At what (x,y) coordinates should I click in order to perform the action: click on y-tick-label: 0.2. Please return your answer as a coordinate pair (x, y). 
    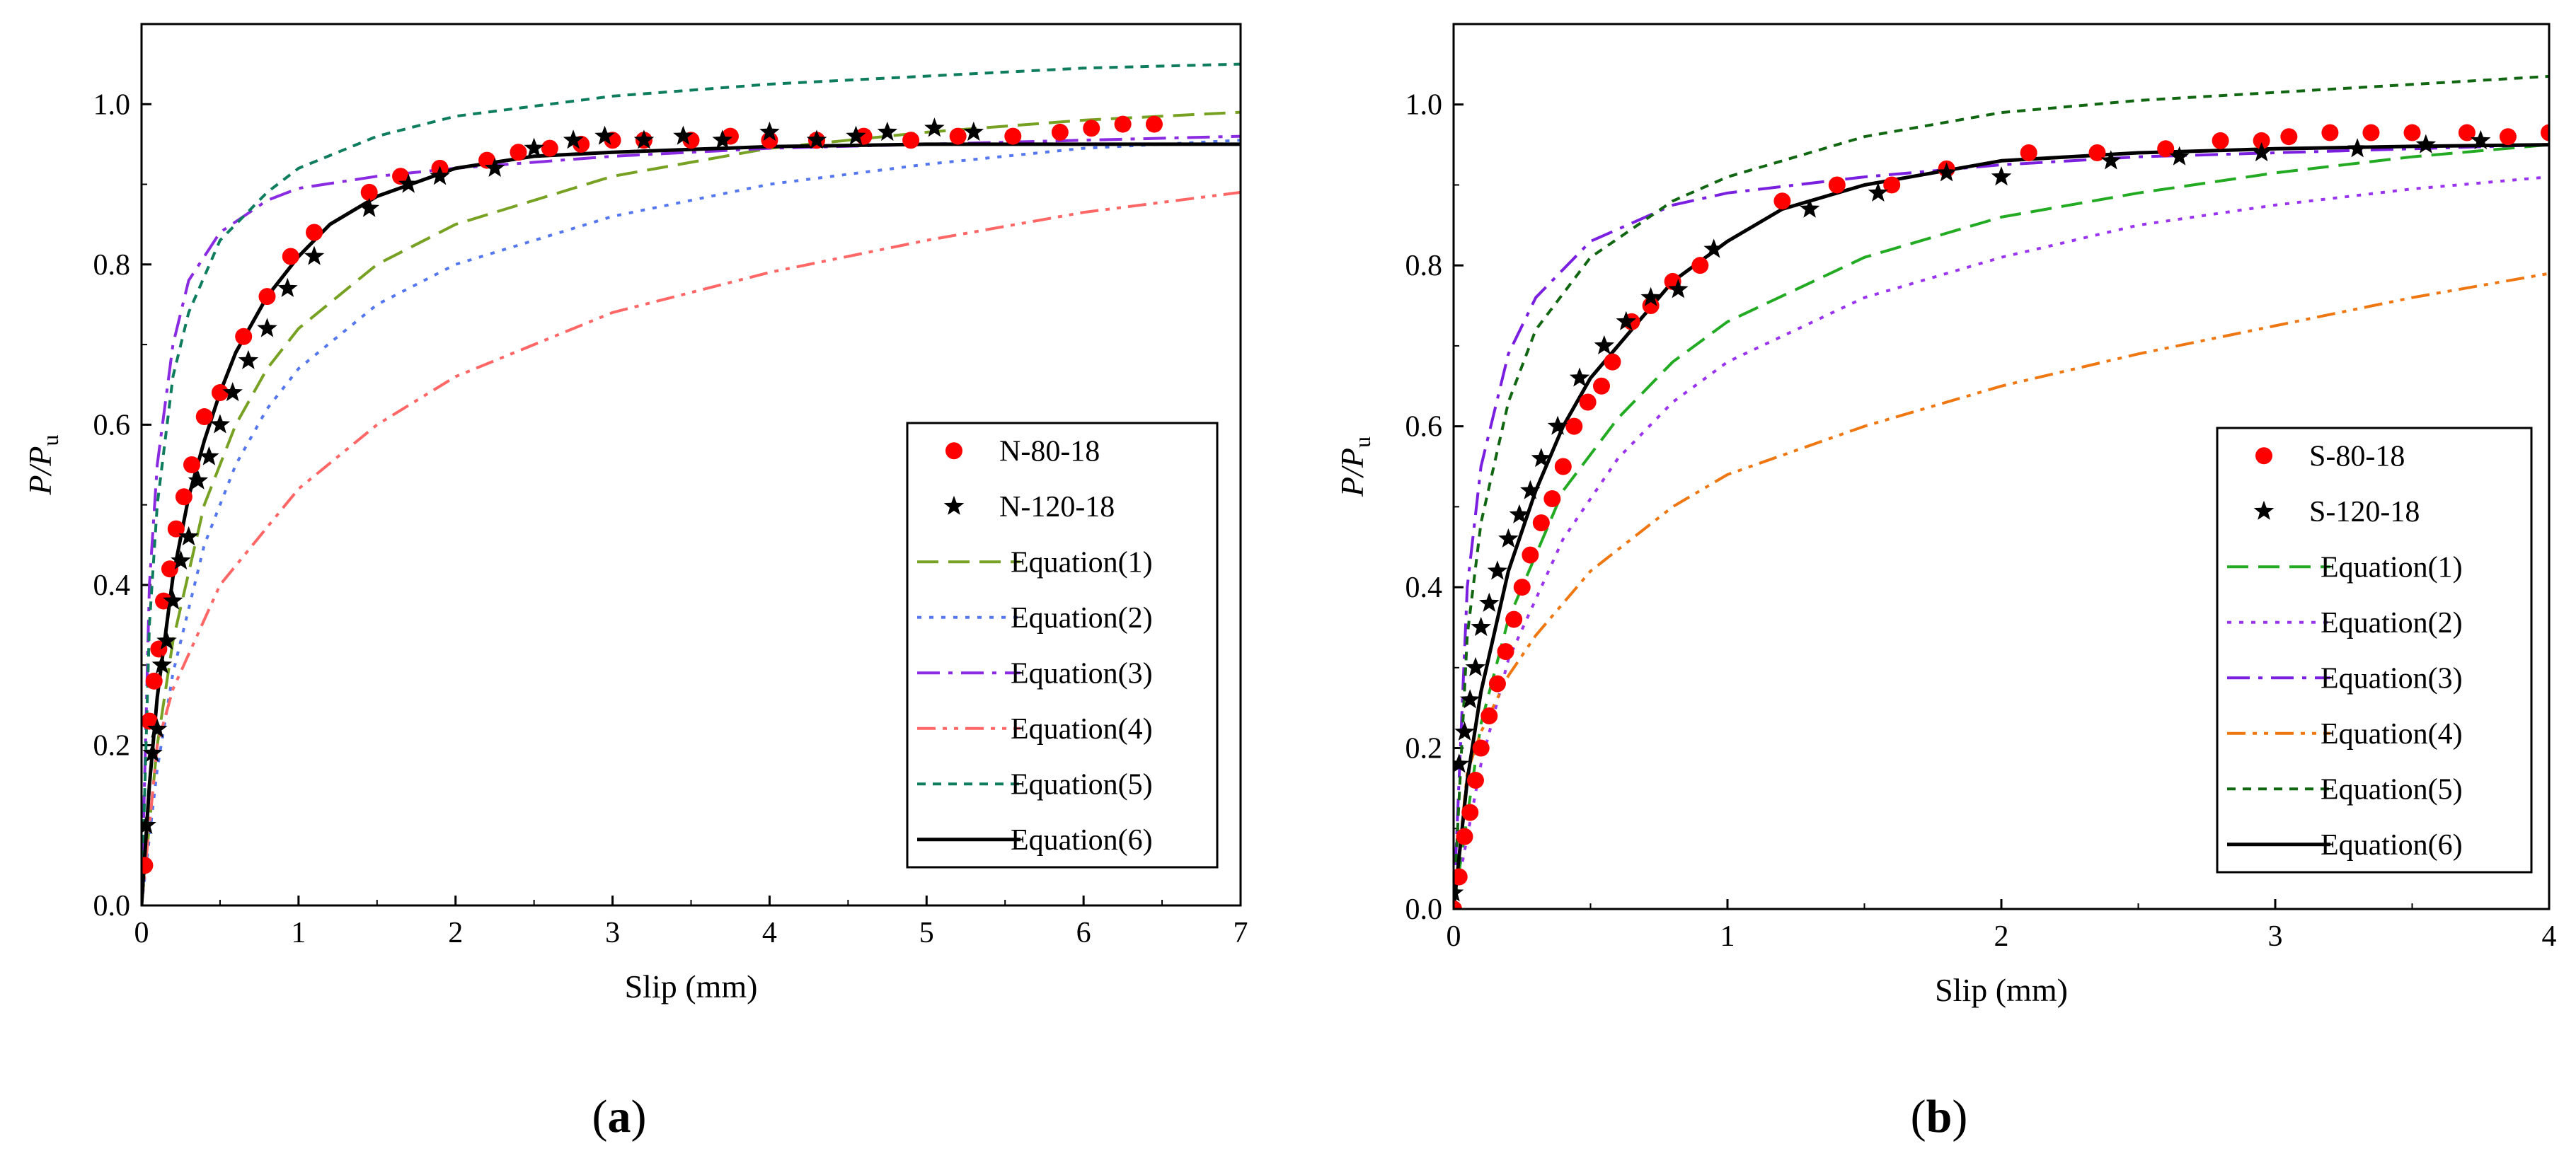
    Looking at the image, I should click on (1424, 749).